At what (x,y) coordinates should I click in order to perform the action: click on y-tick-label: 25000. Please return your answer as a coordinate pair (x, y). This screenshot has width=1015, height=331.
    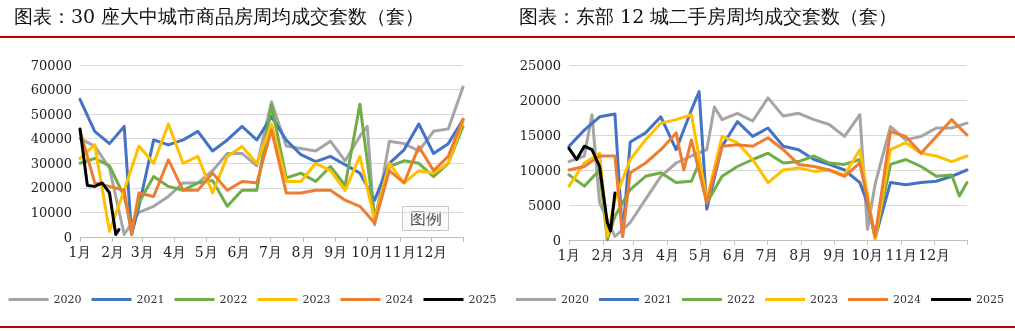
    Looking at the image, I should click on (540, 65).